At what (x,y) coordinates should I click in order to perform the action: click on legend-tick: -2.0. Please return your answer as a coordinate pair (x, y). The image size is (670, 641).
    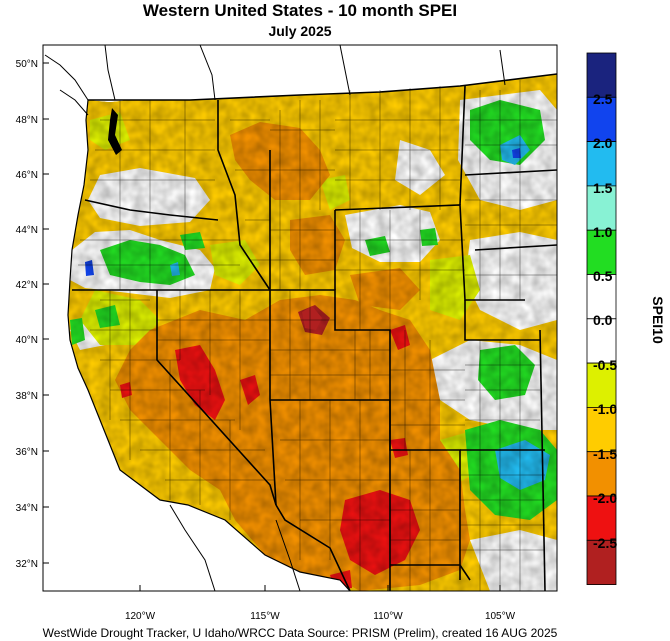
    Looking at the image, I should click on (605, 498).